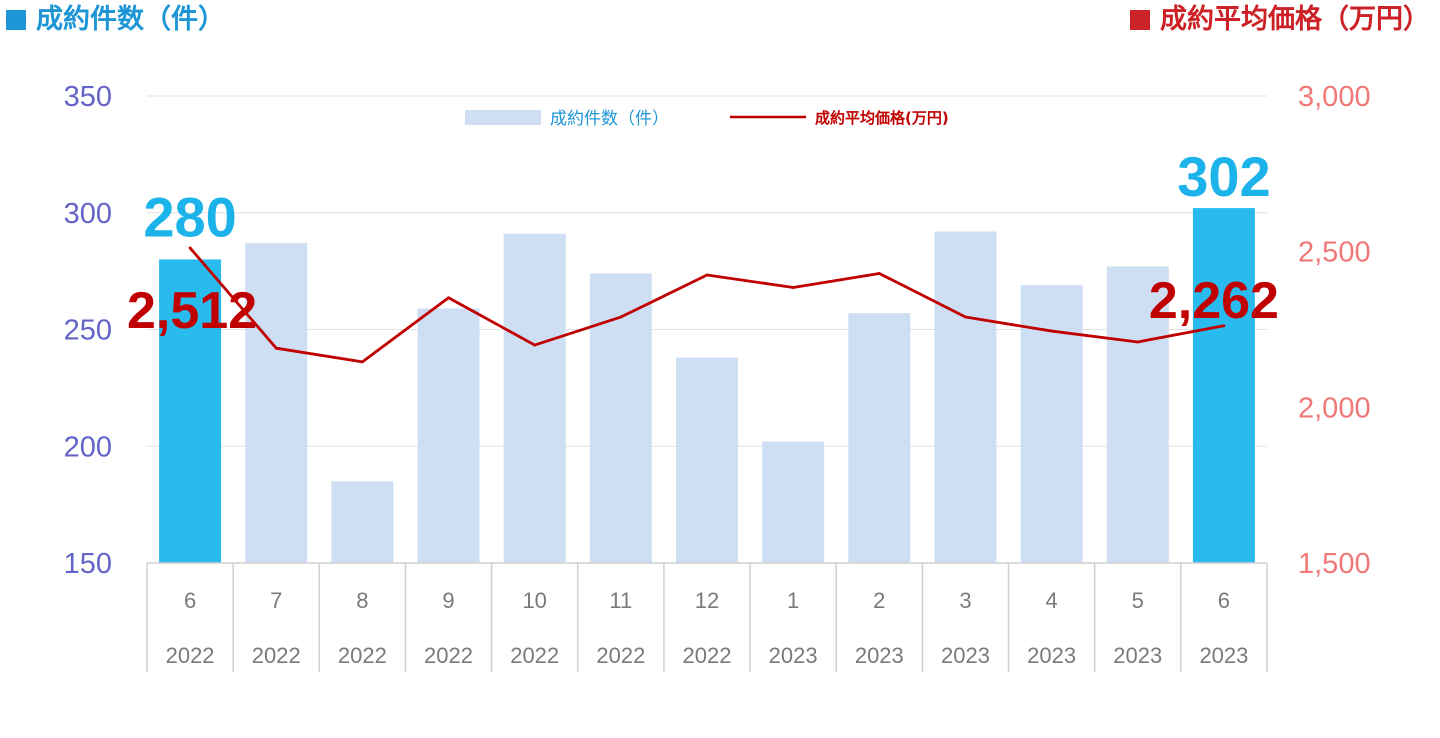  I want to click on y-right-tick-label: 2,500, so click(1334, 253).